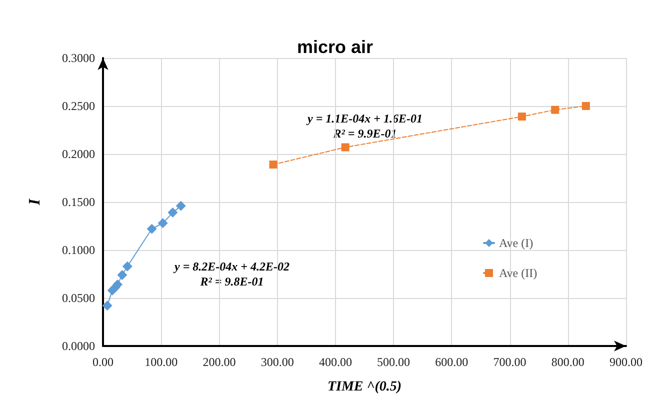 The height and width of the screenshot is (412, 665). Describe the element at coordinates (78, 346) in the screenshot. I see `y-tick-label: 0.0000` at that location.